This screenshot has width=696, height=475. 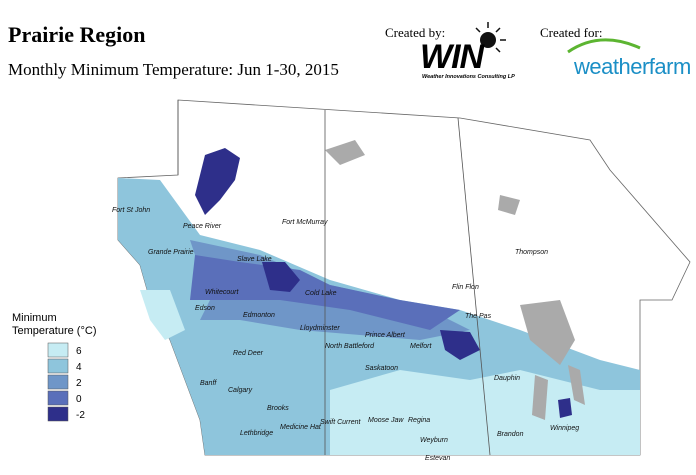 I want to click on legend-label: 4, so click(x=79, y=367).